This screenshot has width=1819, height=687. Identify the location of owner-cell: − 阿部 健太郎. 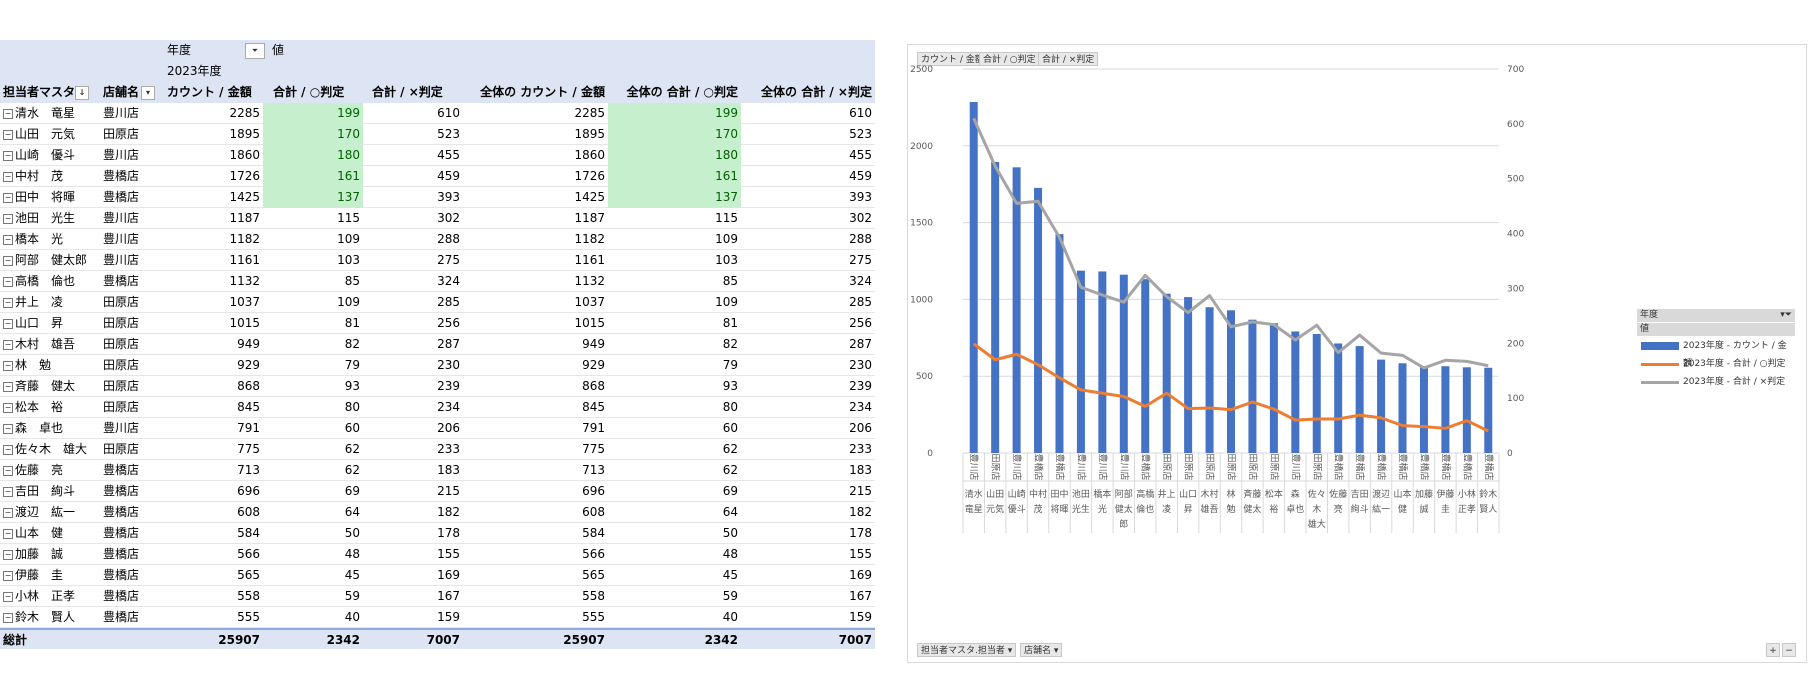
(50, 260).